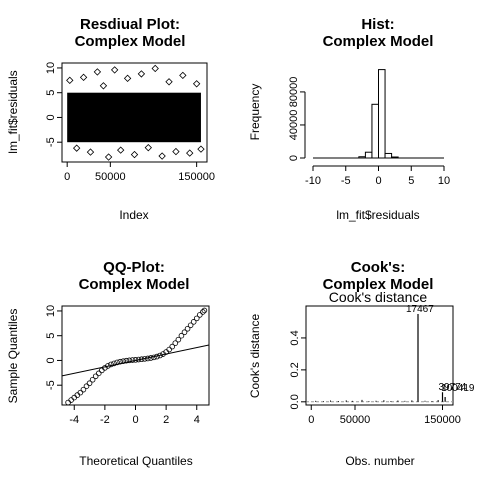 The image size is (485, 490). What do you see at coordinates (444, 181) in the screenshot?
I see `hist-x-tick-label: 10` at bounding box center [444, 181].